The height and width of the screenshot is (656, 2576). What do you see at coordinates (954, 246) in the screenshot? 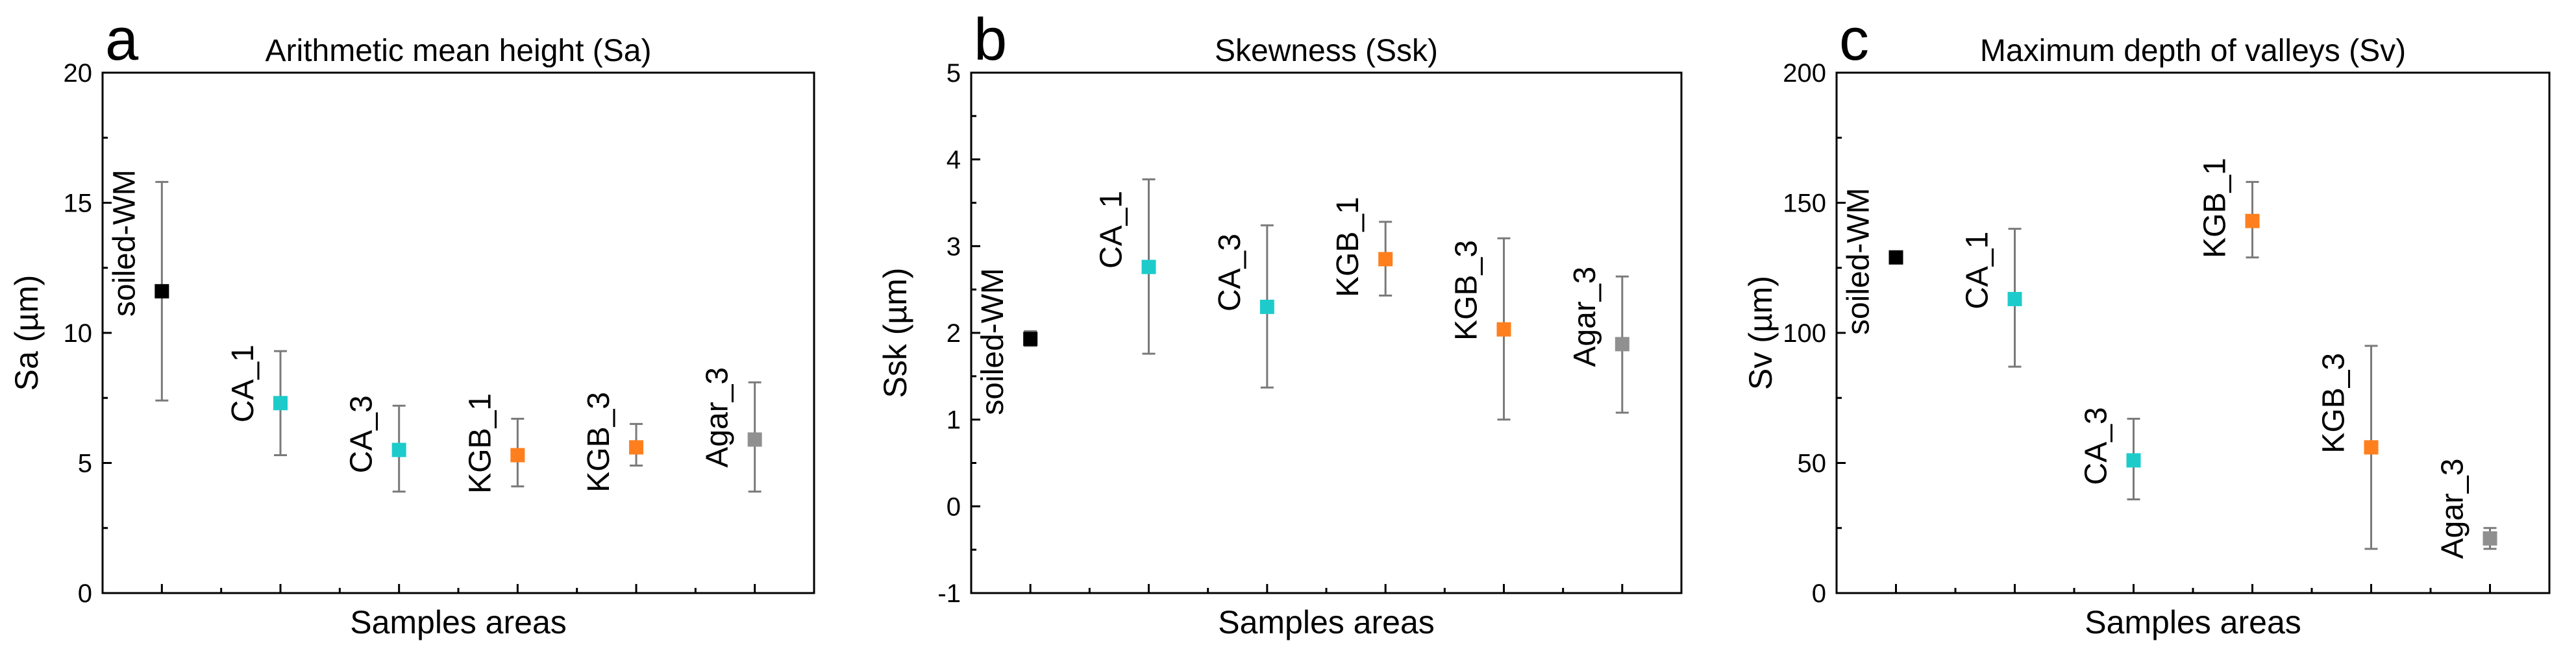
I see `y-tick-label: 3` at bounding box center [954, 246].